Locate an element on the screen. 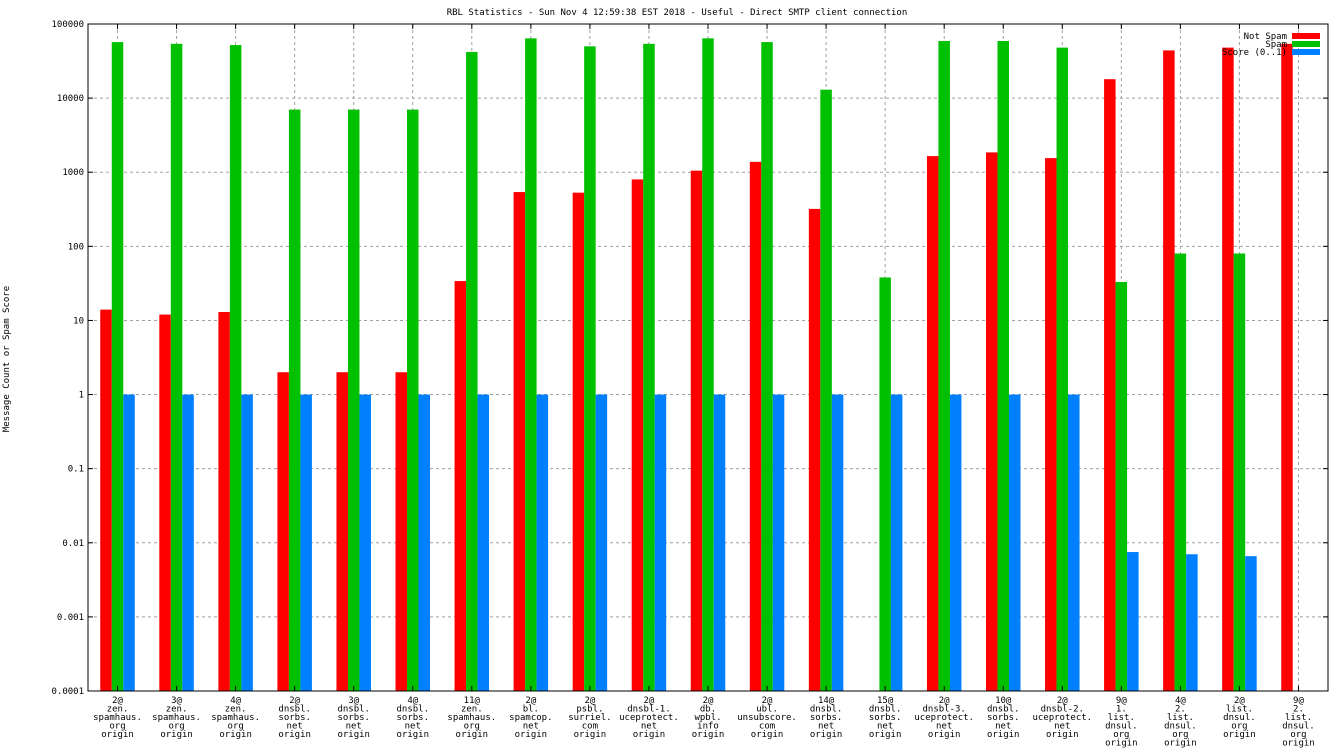 The width and height of the screenshot is (1344, 756). x-tick-label: 15@ dnsbl. sorbs. net origin is located at coordinates (885, 718).